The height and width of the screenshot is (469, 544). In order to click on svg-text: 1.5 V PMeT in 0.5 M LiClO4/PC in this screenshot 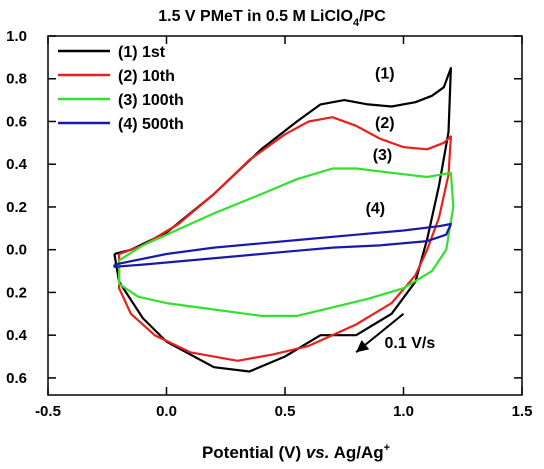, I will do `click(272, 18)`.